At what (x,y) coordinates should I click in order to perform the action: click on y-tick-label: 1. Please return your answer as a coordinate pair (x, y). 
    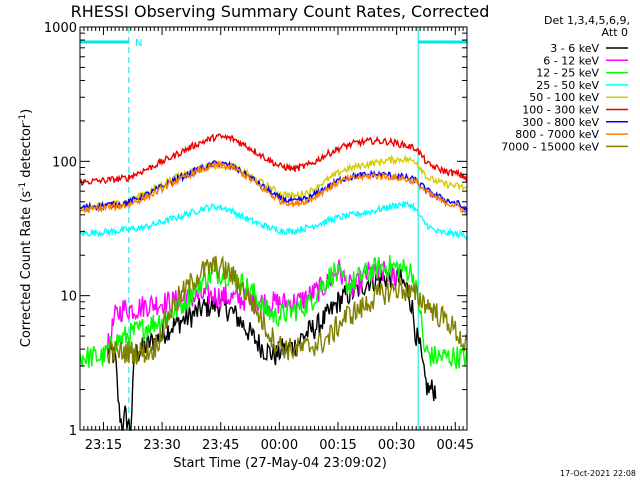
    Looking at the image, I should click on (73, 431).